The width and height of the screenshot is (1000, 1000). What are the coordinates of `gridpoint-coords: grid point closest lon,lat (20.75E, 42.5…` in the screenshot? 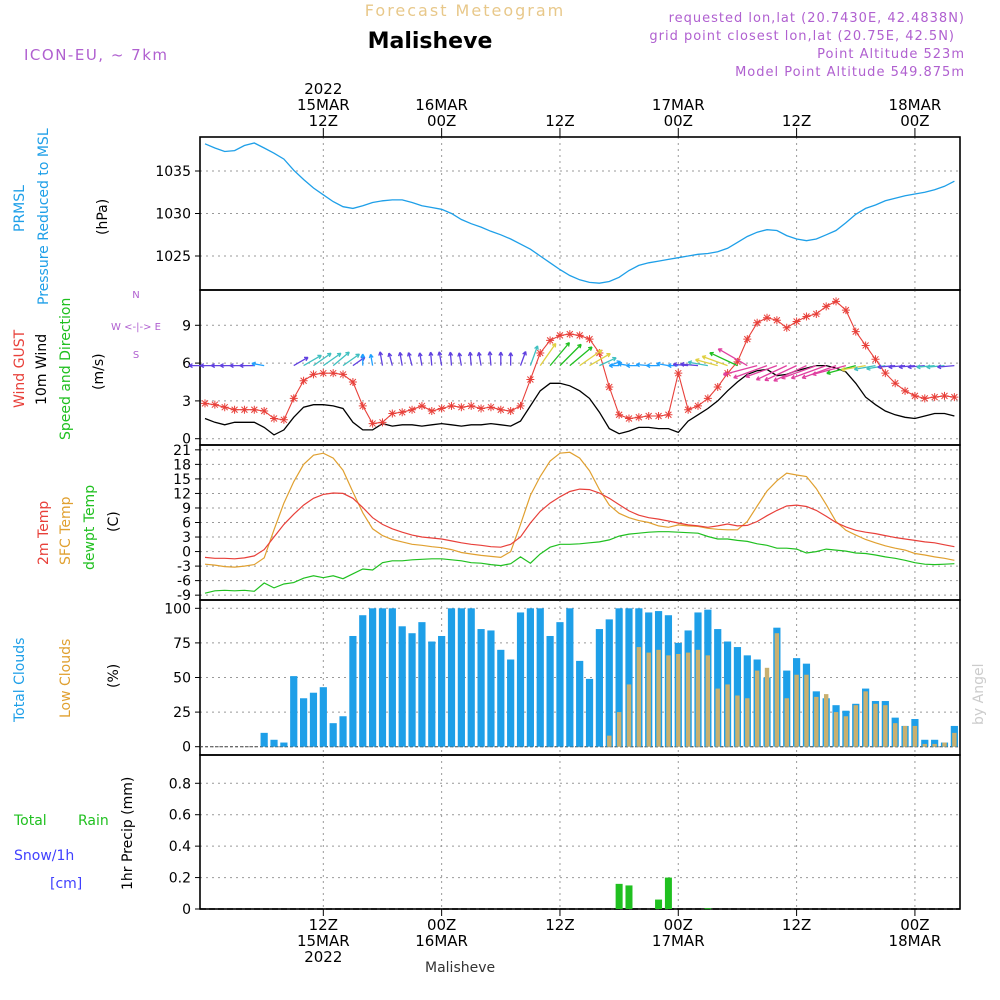 It's located at (802, 36).